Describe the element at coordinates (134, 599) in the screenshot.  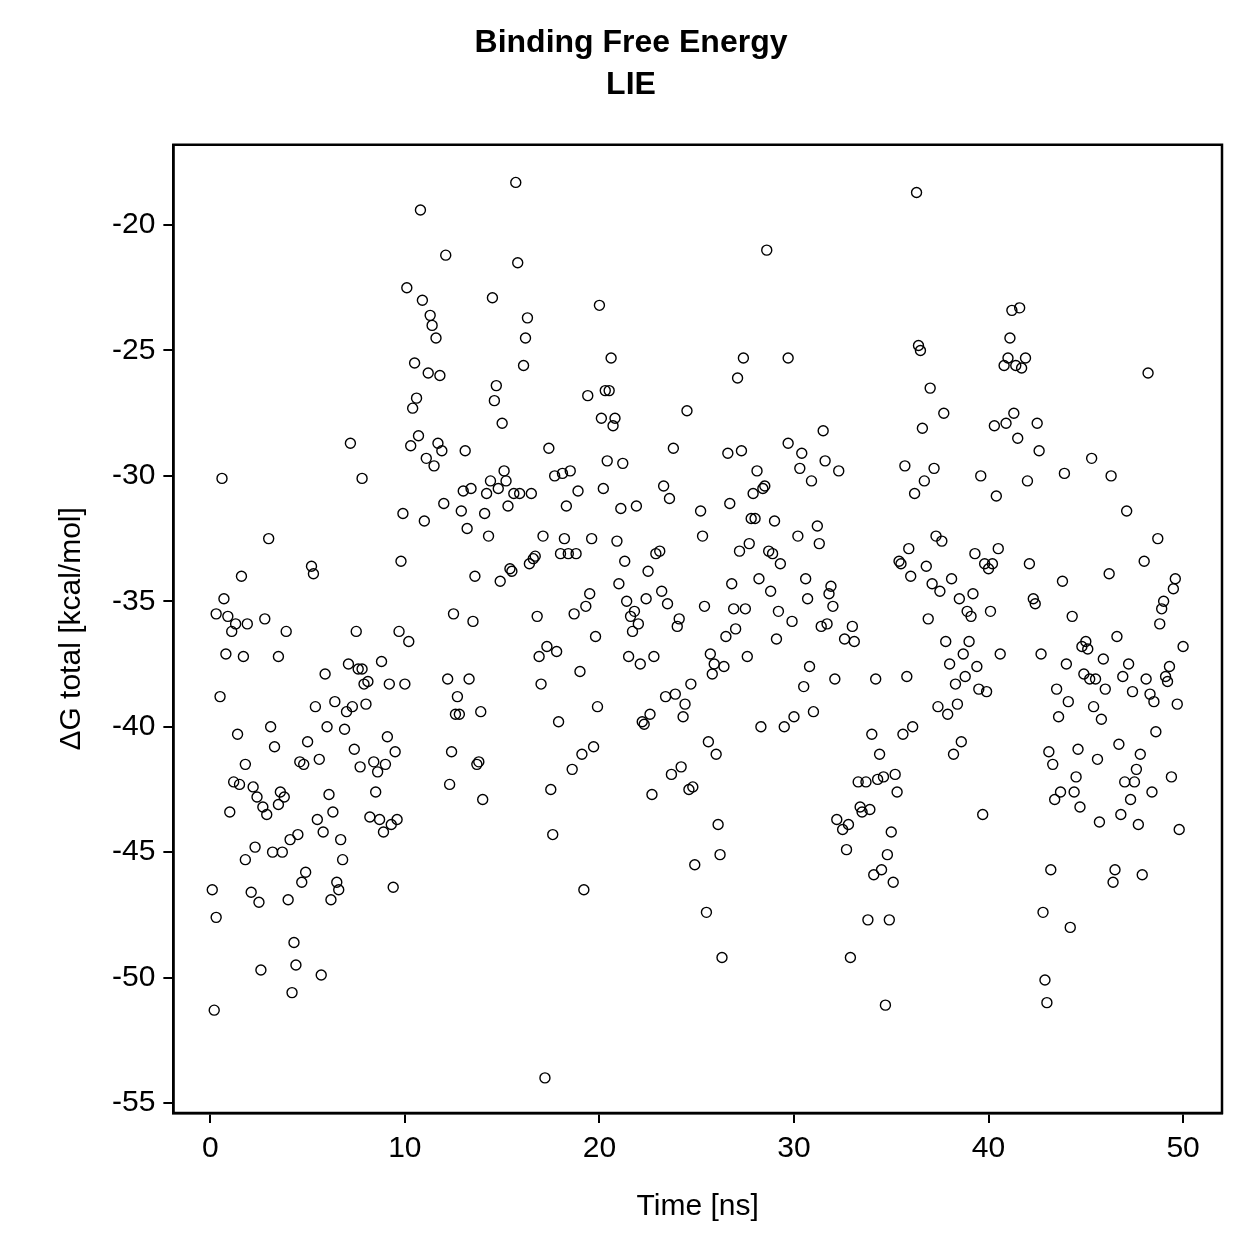
I see `y-tick-label: -35` at that location.